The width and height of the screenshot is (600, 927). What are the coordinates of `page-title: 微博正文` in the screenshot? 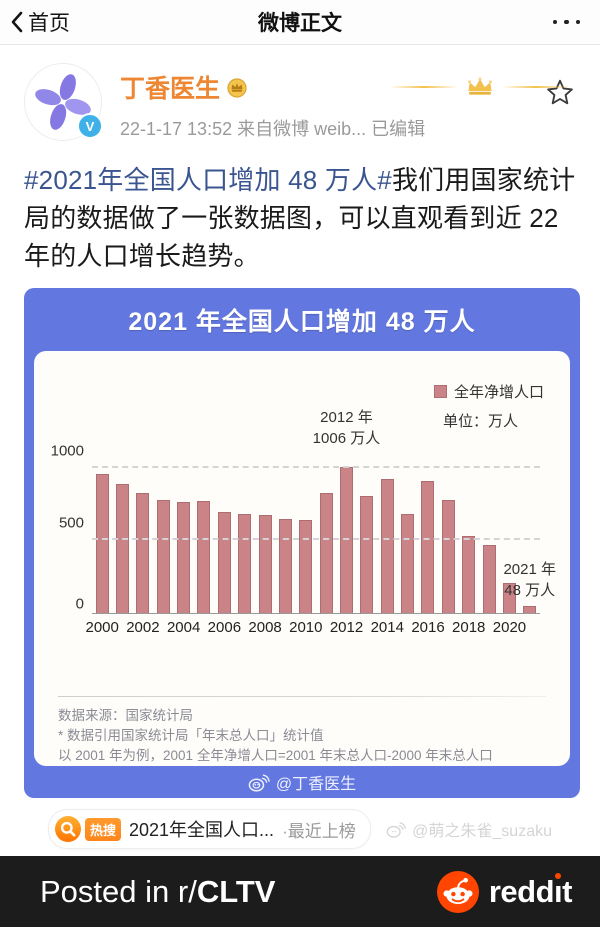 It's located at (300, 23).